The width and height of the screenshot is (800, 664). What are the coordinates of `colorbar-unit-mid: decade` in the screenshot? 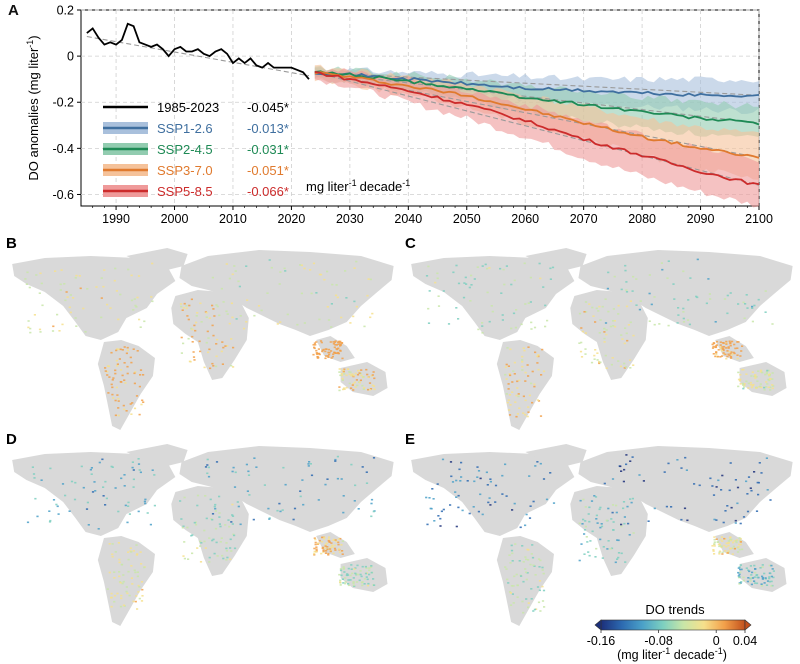 It's located at (692, 655).